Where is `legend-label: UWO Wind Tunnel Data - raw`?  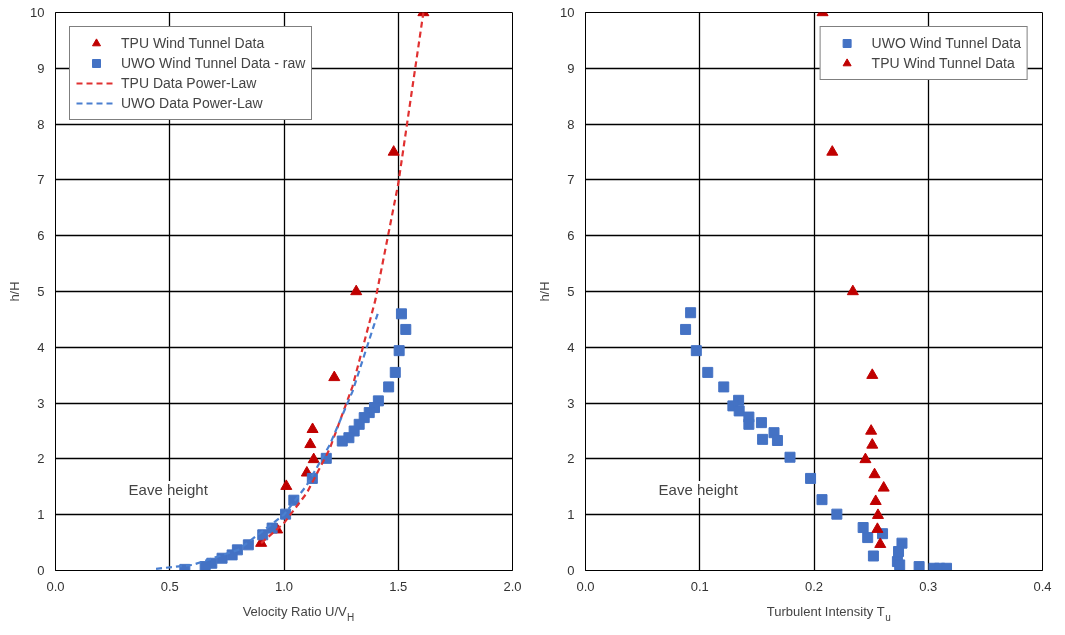 legend-label: UWO Wind Tunnel Data - raw is located at coordinates (213, 63).